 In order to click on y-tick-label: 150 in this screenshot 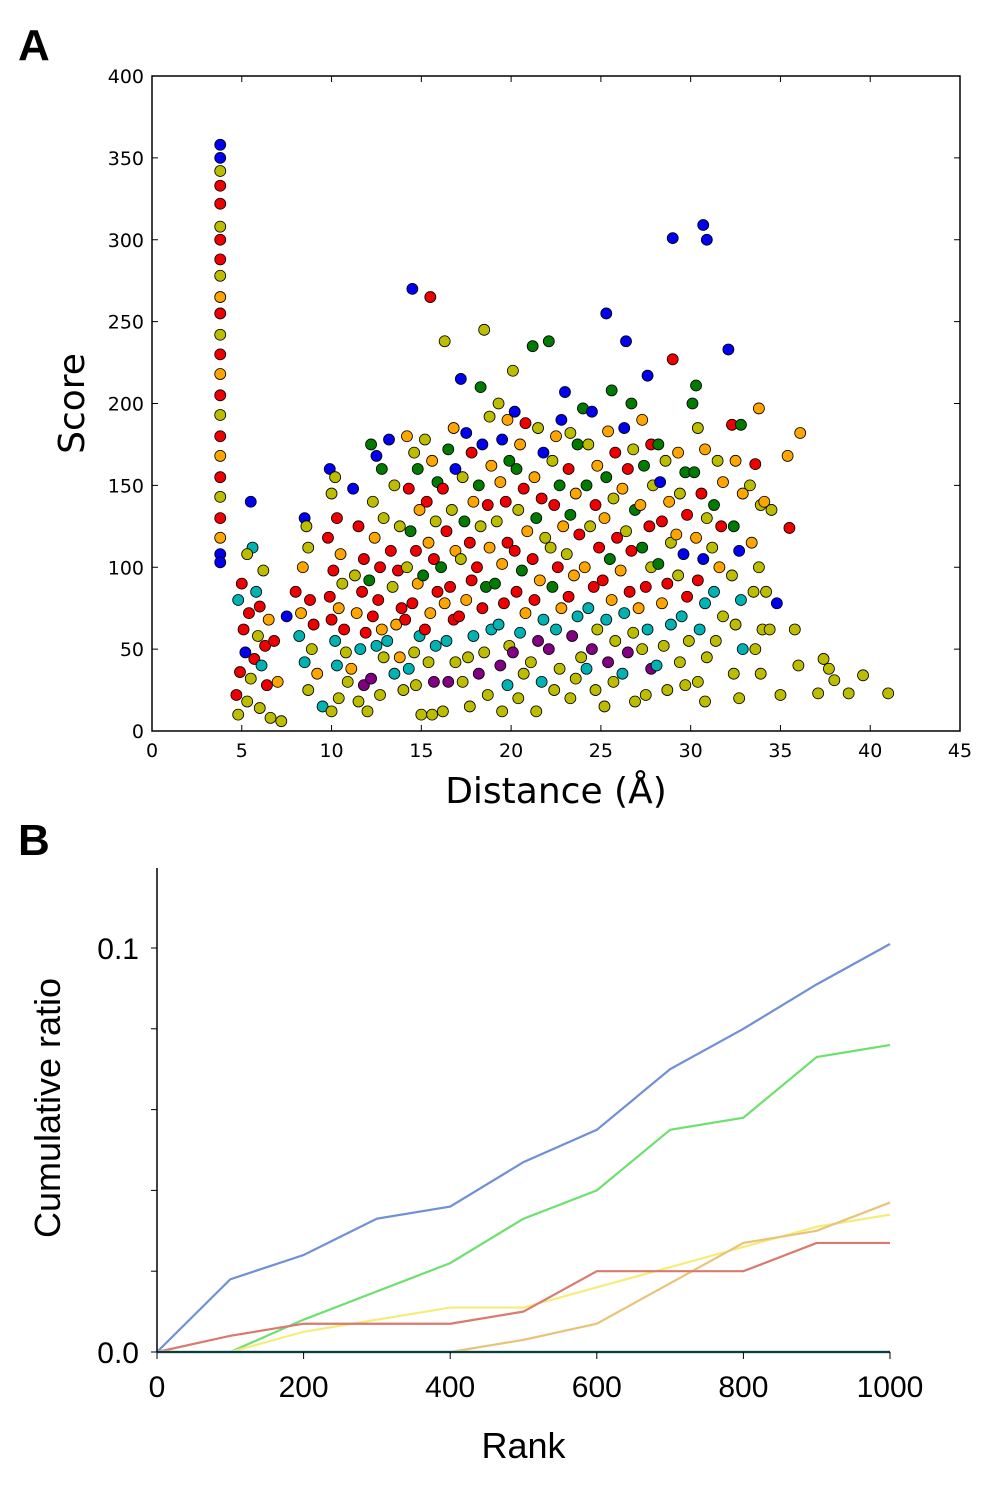, I will do `click(126, 486)`.